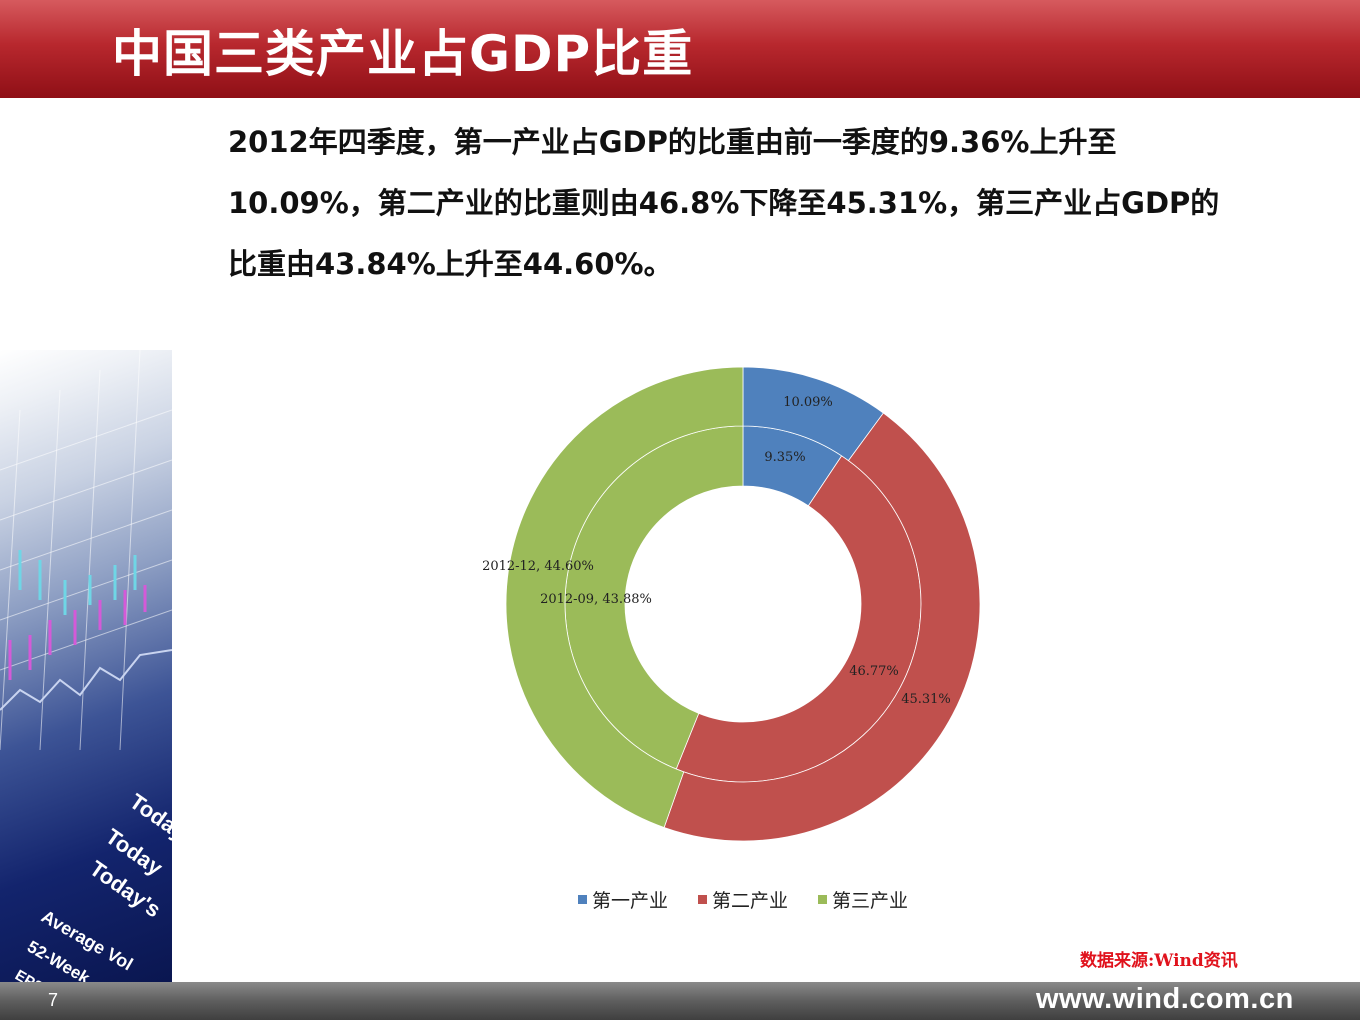 Image resolution: width=1360 pixels, height=1020 pixels. What do you see at coordinates (596, 599) in the screenshot?
I see `data-label-inner-3: 2012-09, 43.88%` at bounding box center [596, 599].